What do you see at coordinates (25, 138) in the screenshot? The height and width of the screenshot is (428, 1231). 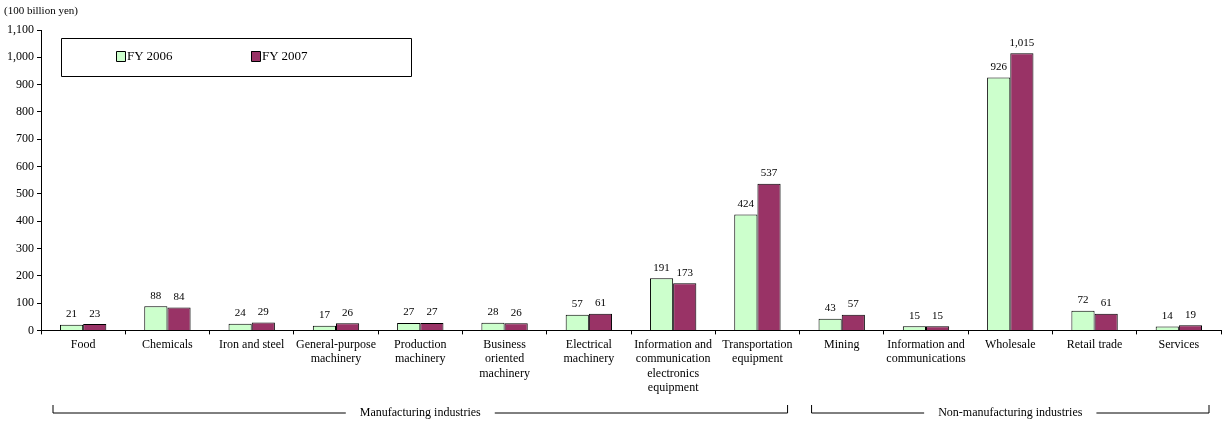 I see `y-tick-label: 700` at bounding box center [25, 138].